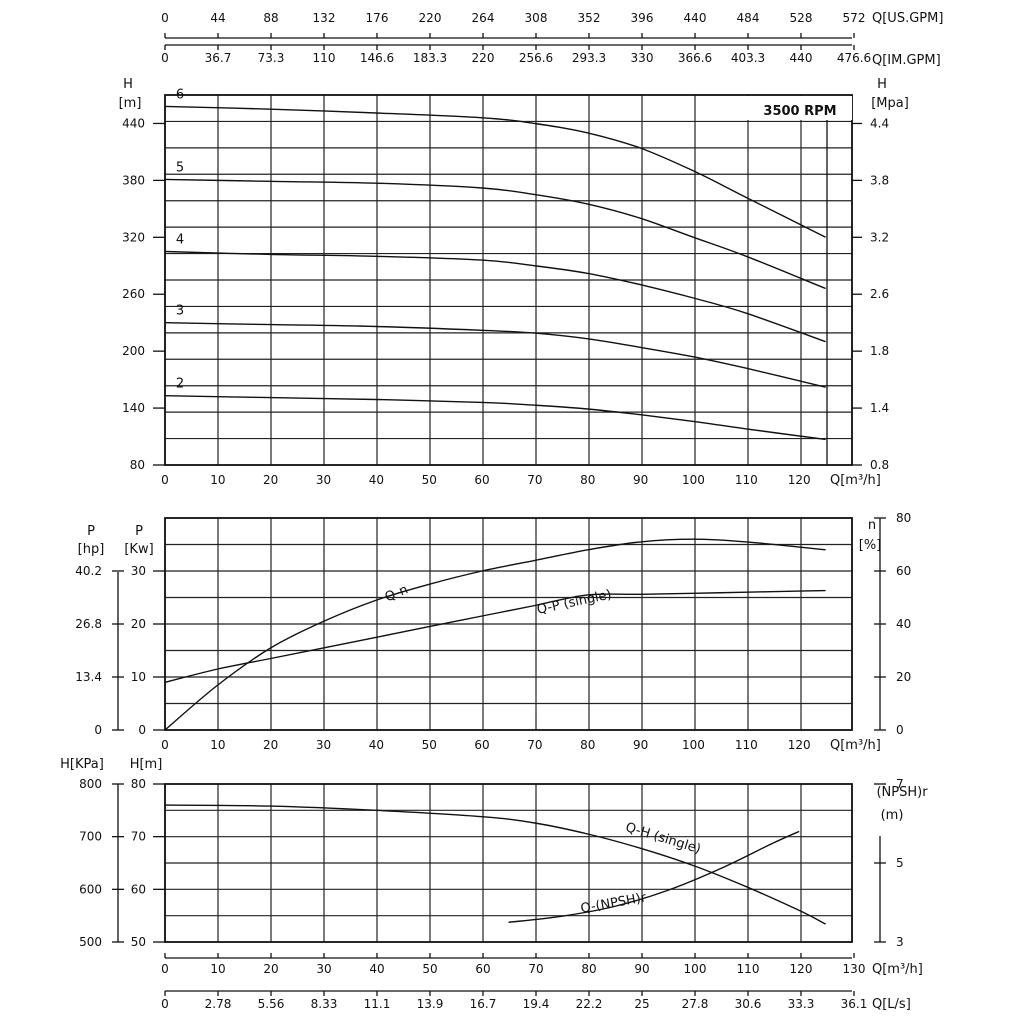  Describe the element at coordinates (589, 1004) in the screenshot. I see `q-ls-tick-label: 22.2` at that location.